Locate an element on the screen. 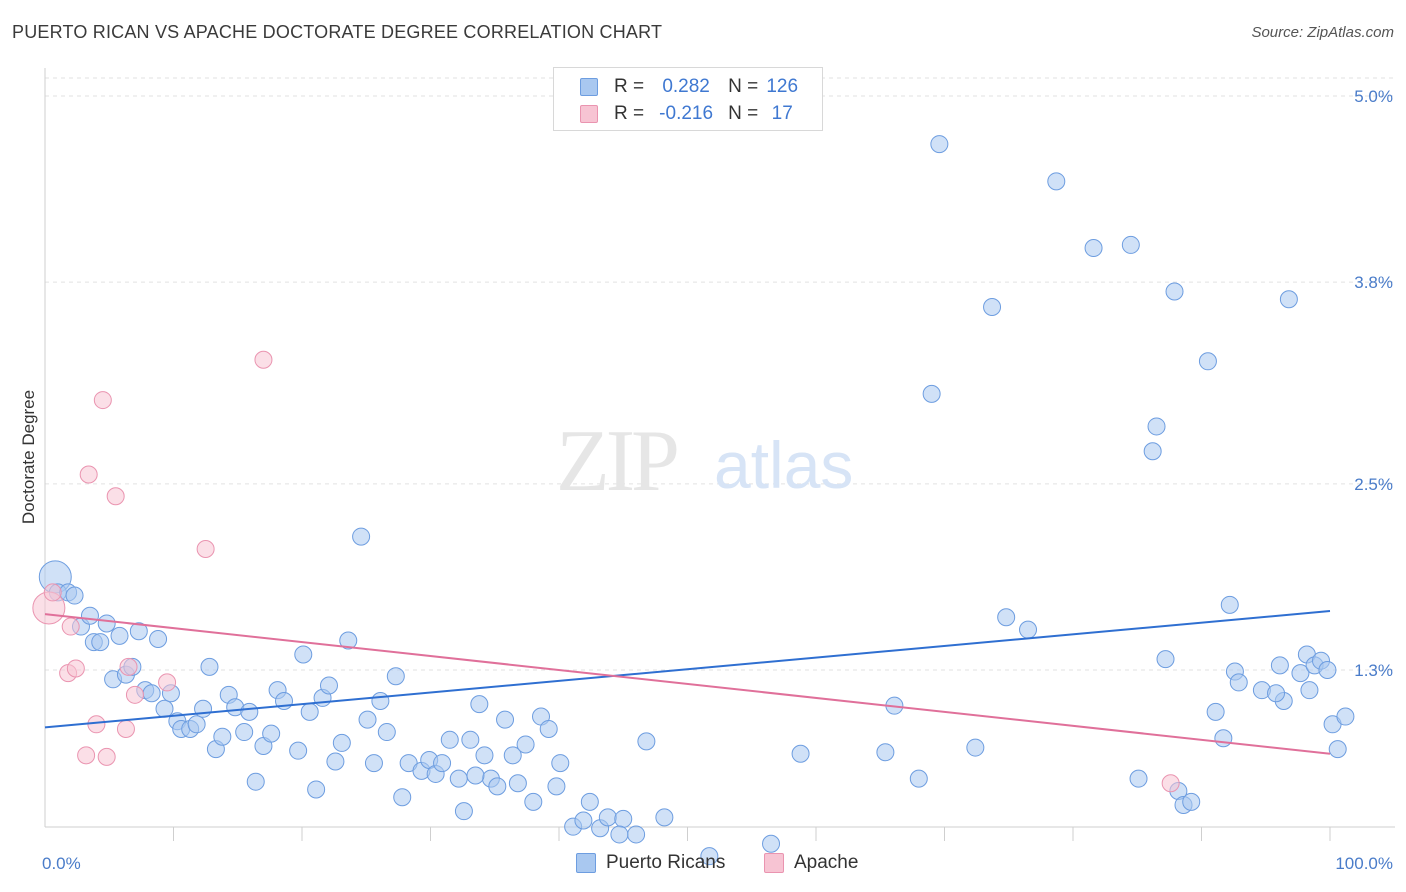 The width and height of the screenshot is (1406, 892). trend-lines is located at coordinates (687, 682).